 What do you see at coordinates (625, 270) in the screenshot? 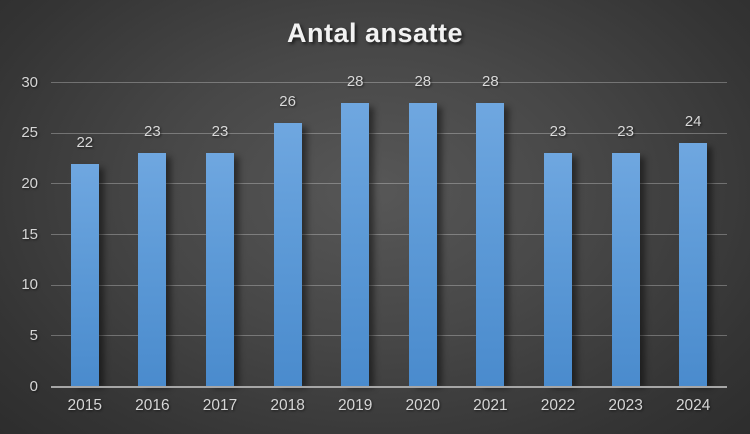
I see `bar-2023` at bounding box center [625, 270].